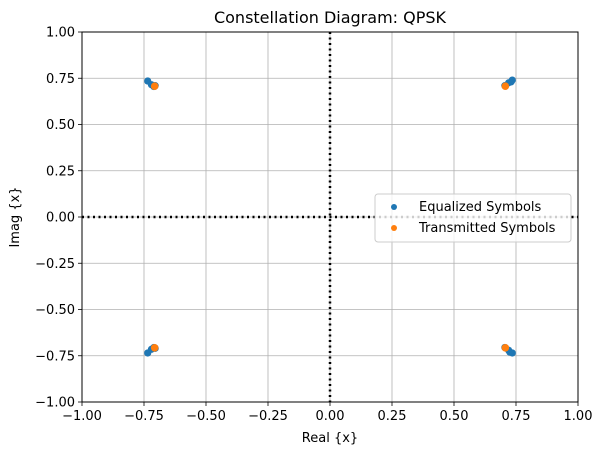 This screenshot has height=455, width=603. I want to click on legend-box, so click(473, 218).